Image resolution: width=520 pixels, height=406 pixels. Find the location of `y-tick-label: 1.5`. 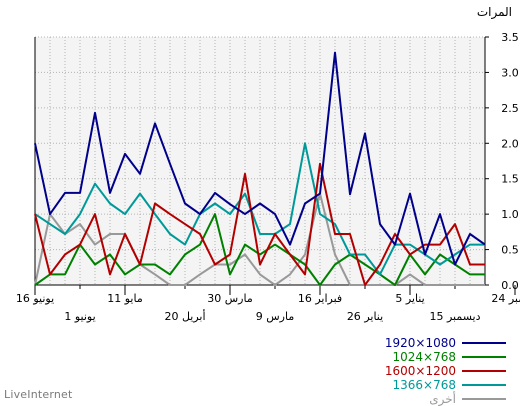

y-tick-label: 1.5 is located at coordinates (510, 179).